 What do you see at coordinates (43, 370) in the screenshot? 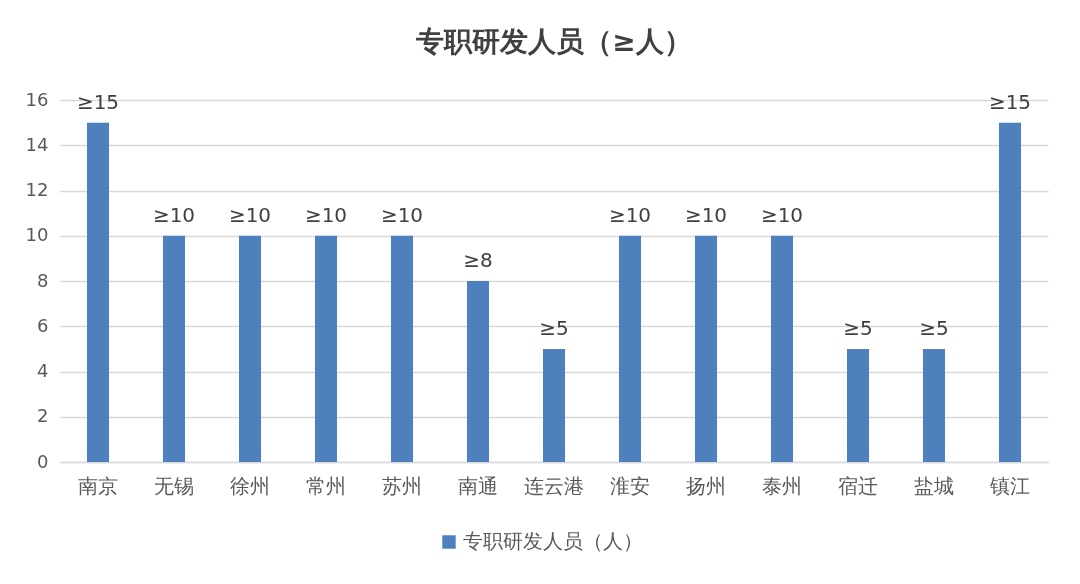
I see `y-tick-label: 4` at bounding box center [43, 370].